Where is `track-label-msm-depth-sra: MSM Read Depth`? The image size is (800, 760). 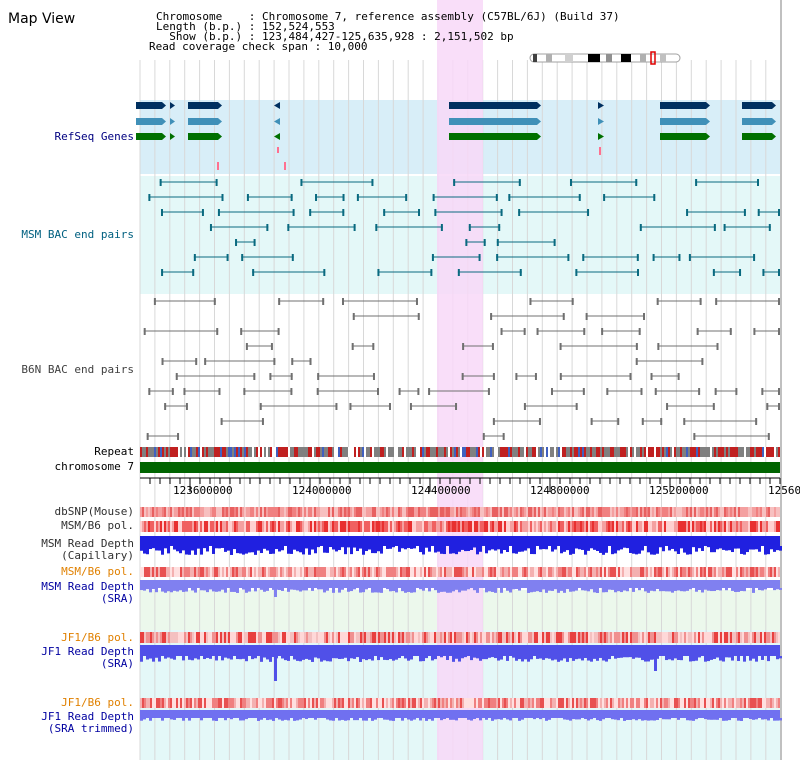
track-label-msm-depth-sra: MSM Read Depth is located at coordinates (87, 586).